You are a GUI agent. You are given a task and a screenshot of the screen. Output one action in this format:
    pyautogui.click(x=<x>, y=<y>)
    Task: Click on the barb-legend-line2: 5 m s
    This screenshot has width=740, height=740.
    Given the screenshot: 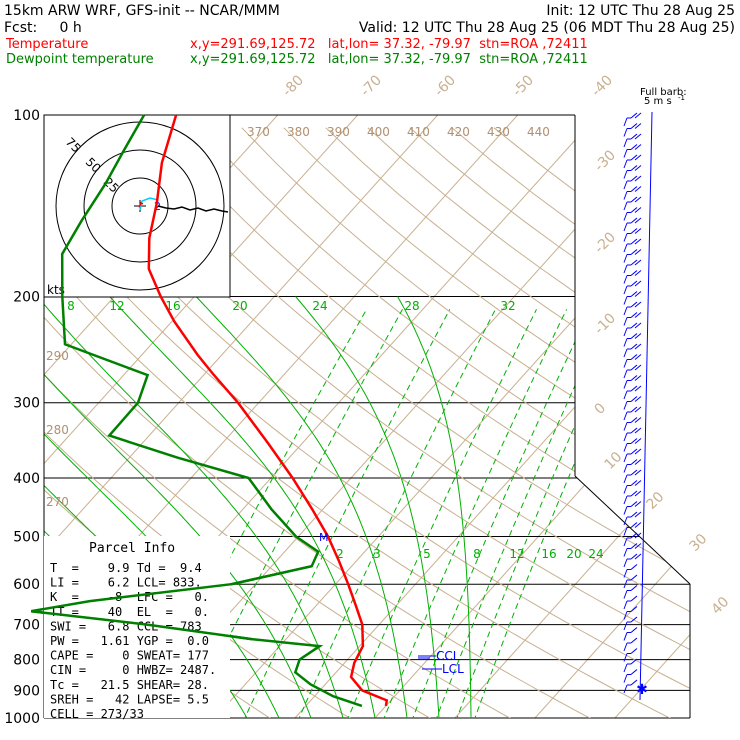 What is the action you would take?
    pyautogui.click(x=658, y=101)
    